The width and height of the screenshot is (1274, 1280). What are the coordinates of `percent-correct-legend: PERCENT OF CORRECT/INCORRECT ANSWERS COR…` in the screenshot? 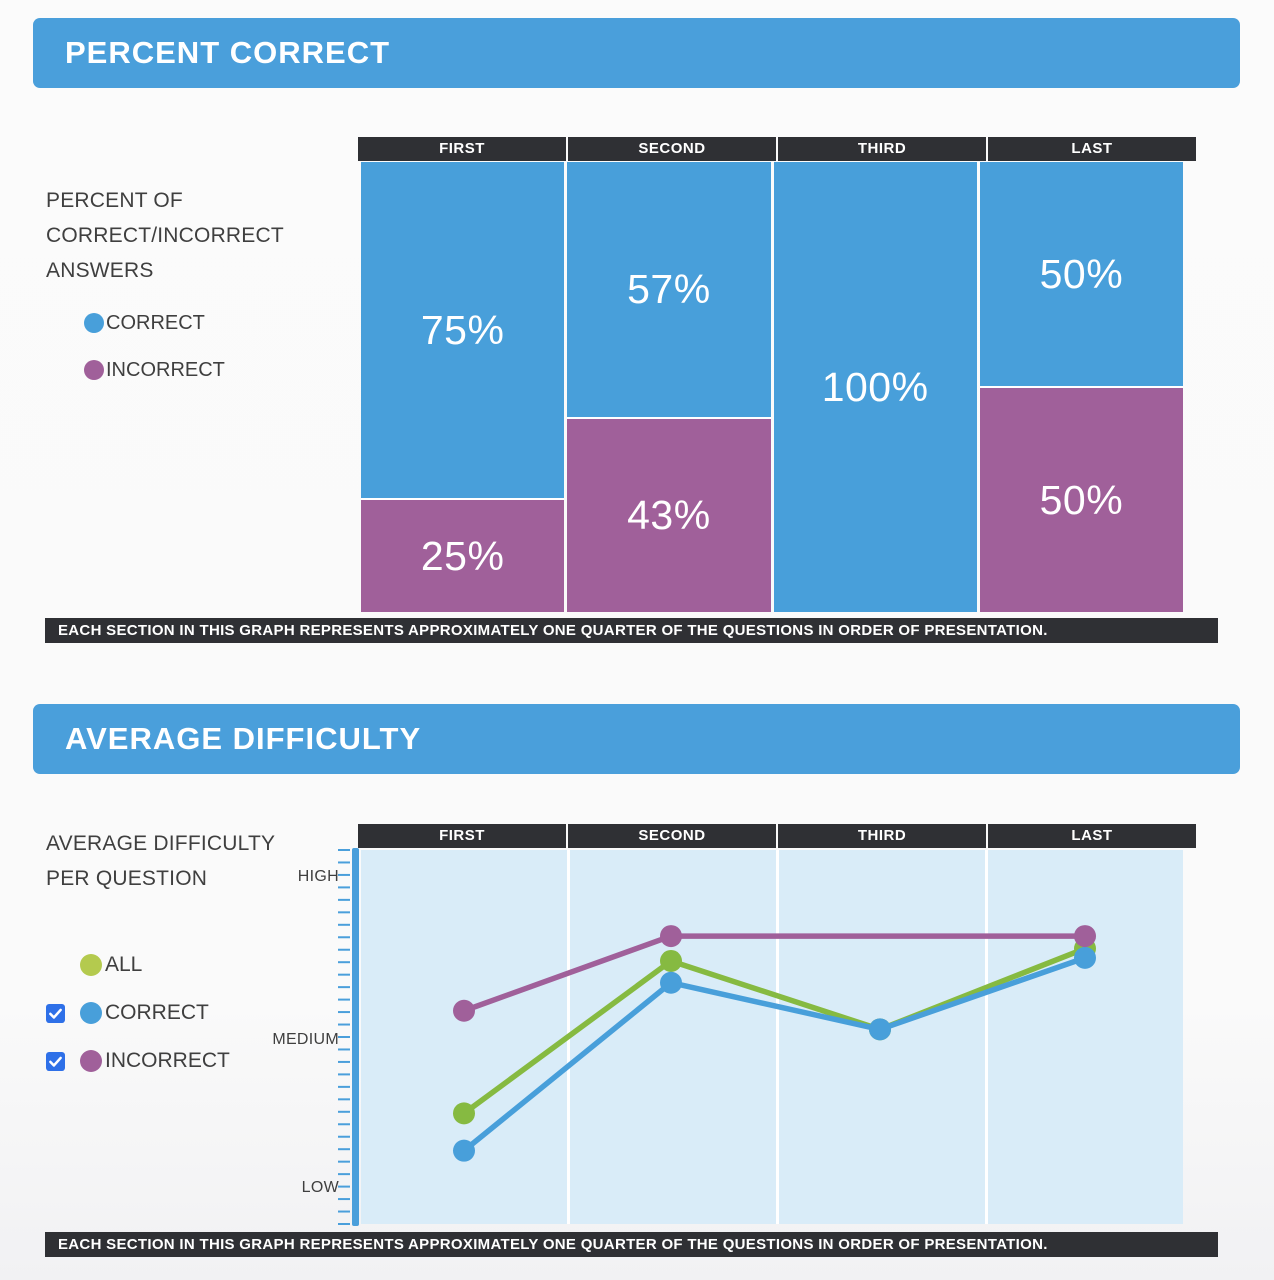 It's located at (167, 282).